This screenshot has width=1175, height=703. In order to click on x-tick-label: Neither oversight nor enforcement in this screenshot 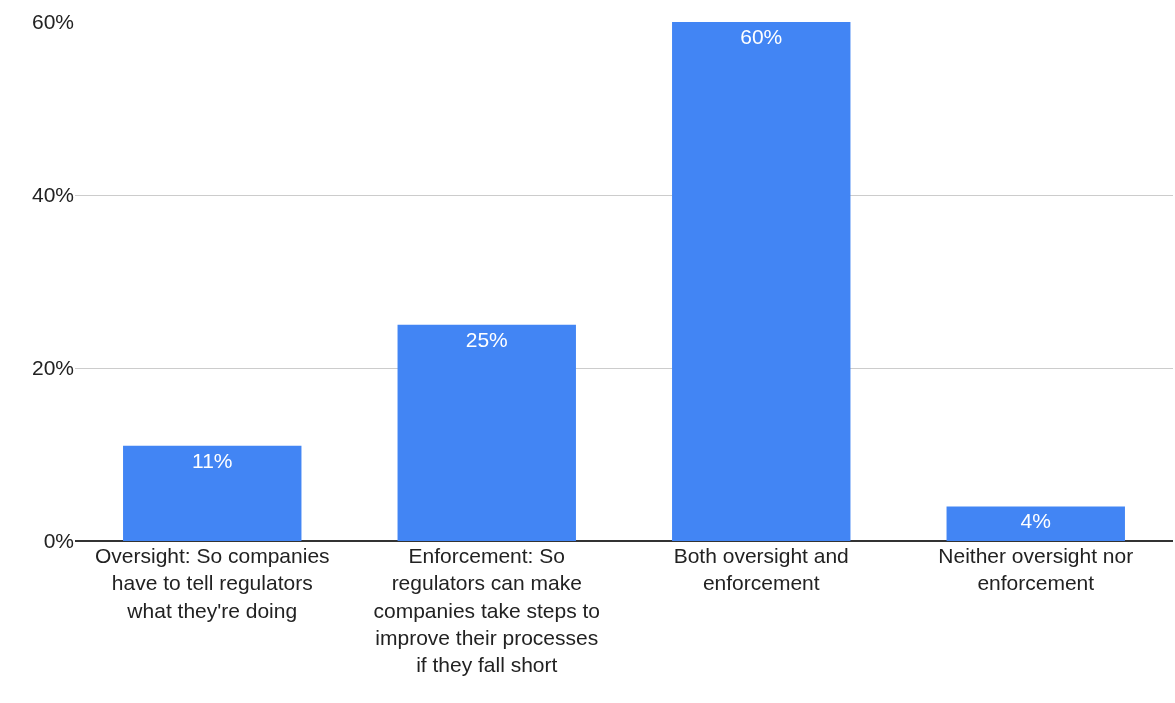, I will do `click(1036, 569)`.